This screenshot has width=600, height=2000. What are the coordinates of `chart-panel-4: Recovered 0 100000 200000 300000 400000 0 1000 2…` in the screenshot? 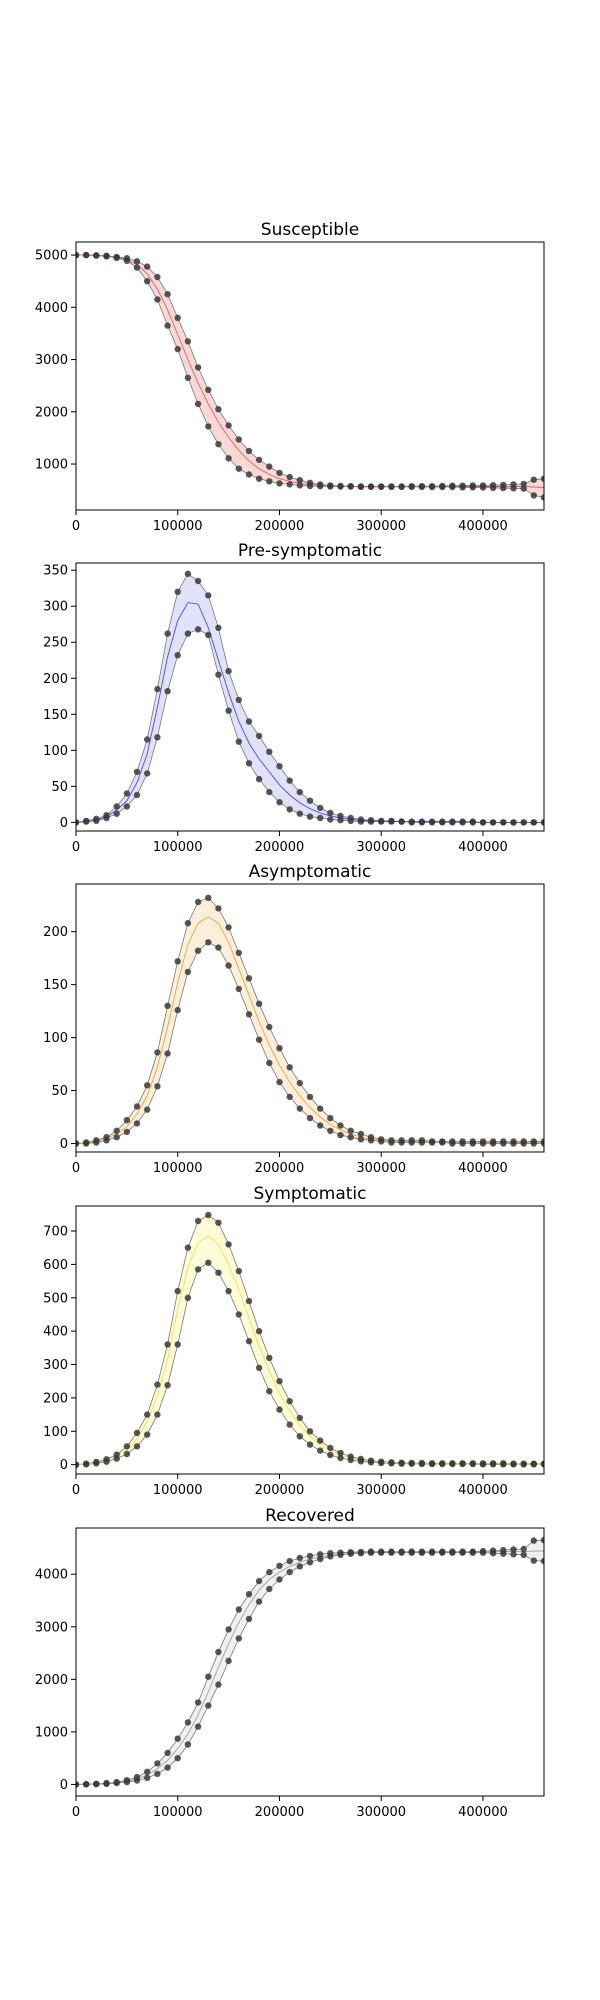 It's located at (290, 1663).